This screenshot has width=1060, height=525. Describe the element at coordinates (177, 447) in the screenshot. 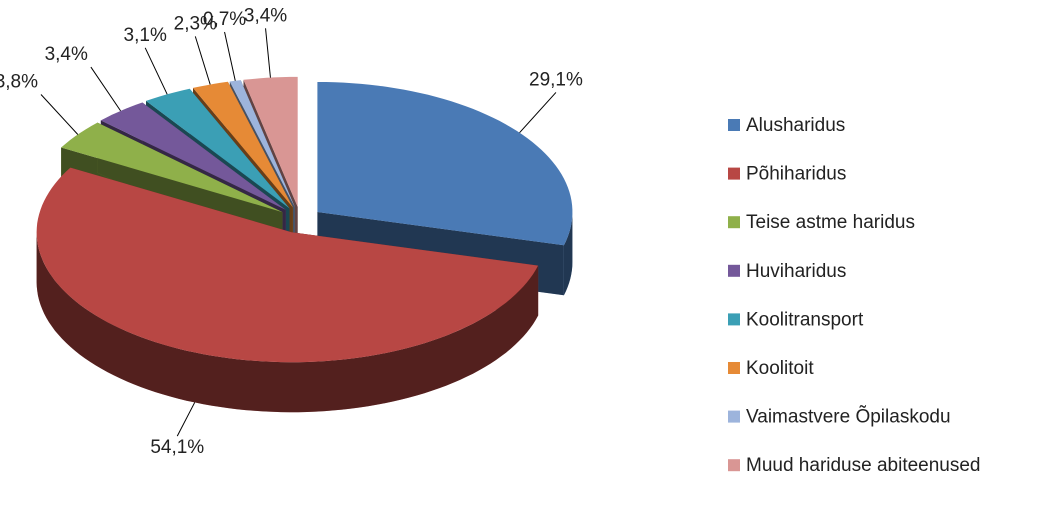

I see `data-label: 54,1%` at that location.